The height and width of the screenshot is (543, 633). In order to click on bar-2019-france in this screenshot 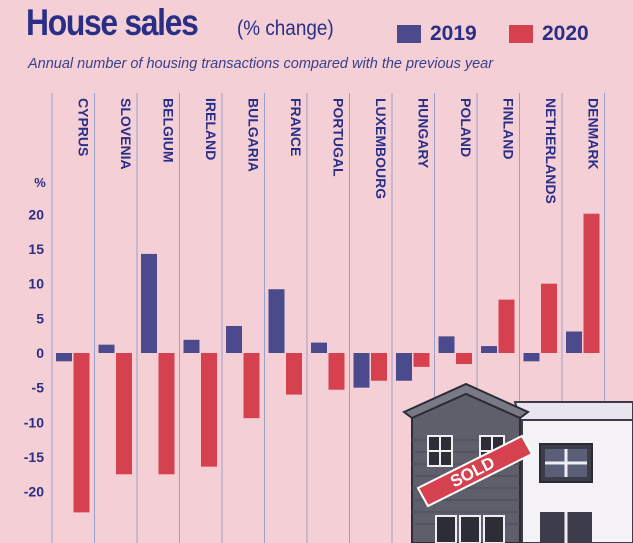, I will do `click(276, 321)`.